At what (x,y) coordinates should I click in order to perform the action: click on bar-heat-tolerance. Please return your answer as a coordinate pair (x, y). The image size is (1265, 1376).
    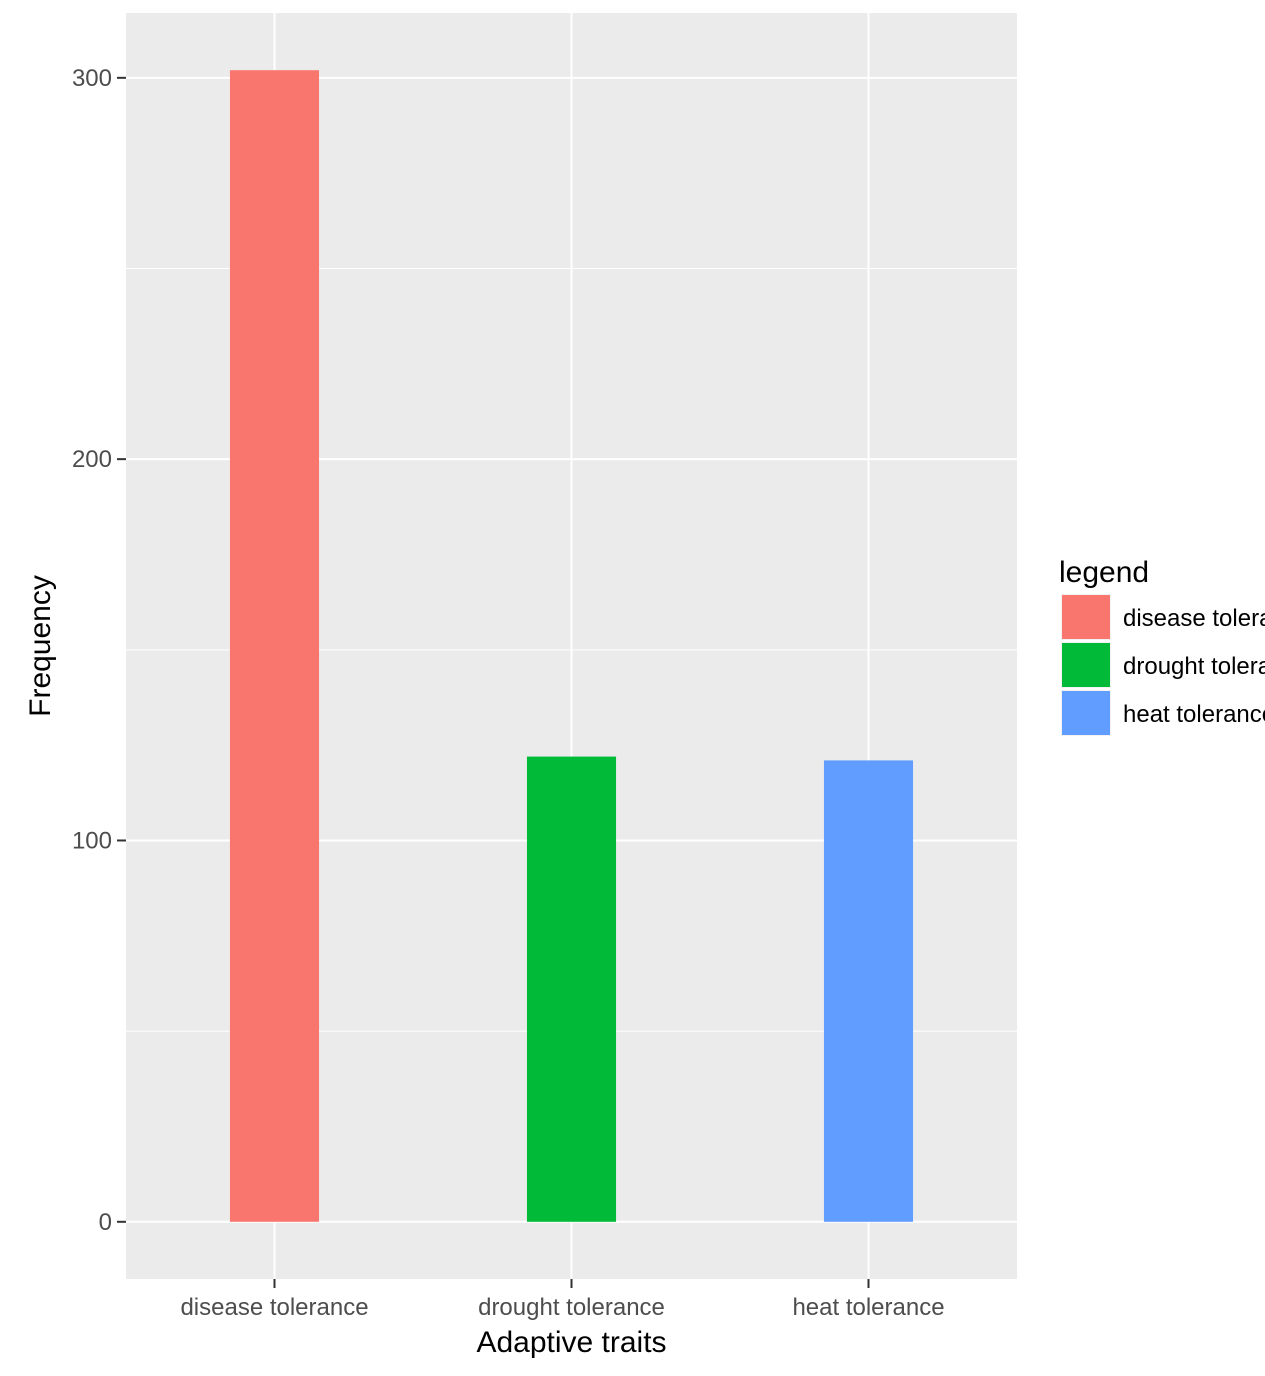
    Looking at the image, I should click on (868, 991).